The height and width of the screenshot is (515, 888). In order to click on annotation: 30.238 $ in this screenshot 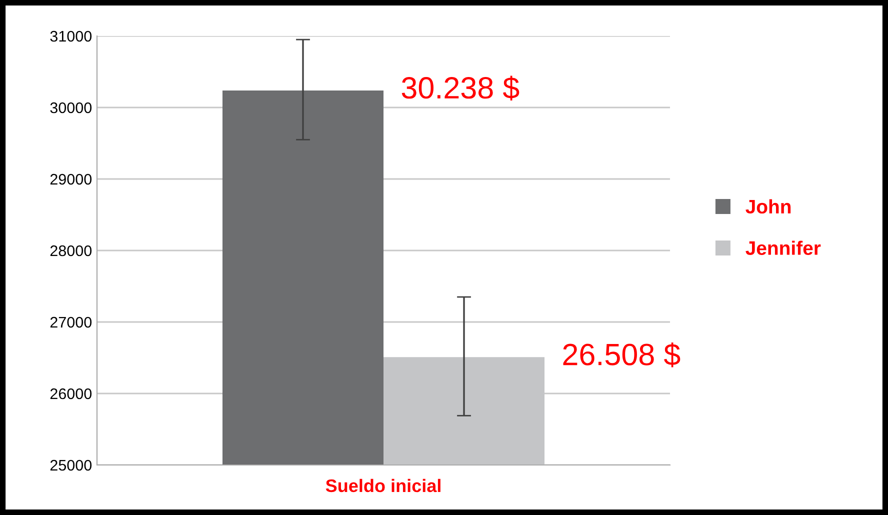, I will do `click(461, 88)`.